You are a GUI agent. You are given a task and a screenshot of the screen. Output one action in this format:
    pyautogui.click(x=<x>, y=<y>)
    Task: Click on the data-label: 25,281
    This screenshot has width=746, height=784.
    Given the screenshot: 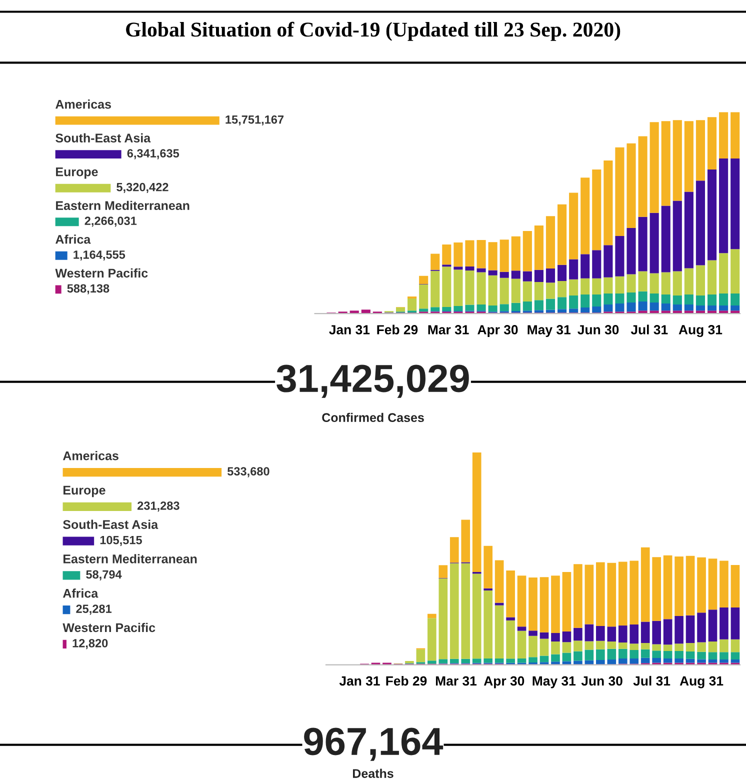 What is the action you would take?
    pyautogui.click(x=94, y=609)
    